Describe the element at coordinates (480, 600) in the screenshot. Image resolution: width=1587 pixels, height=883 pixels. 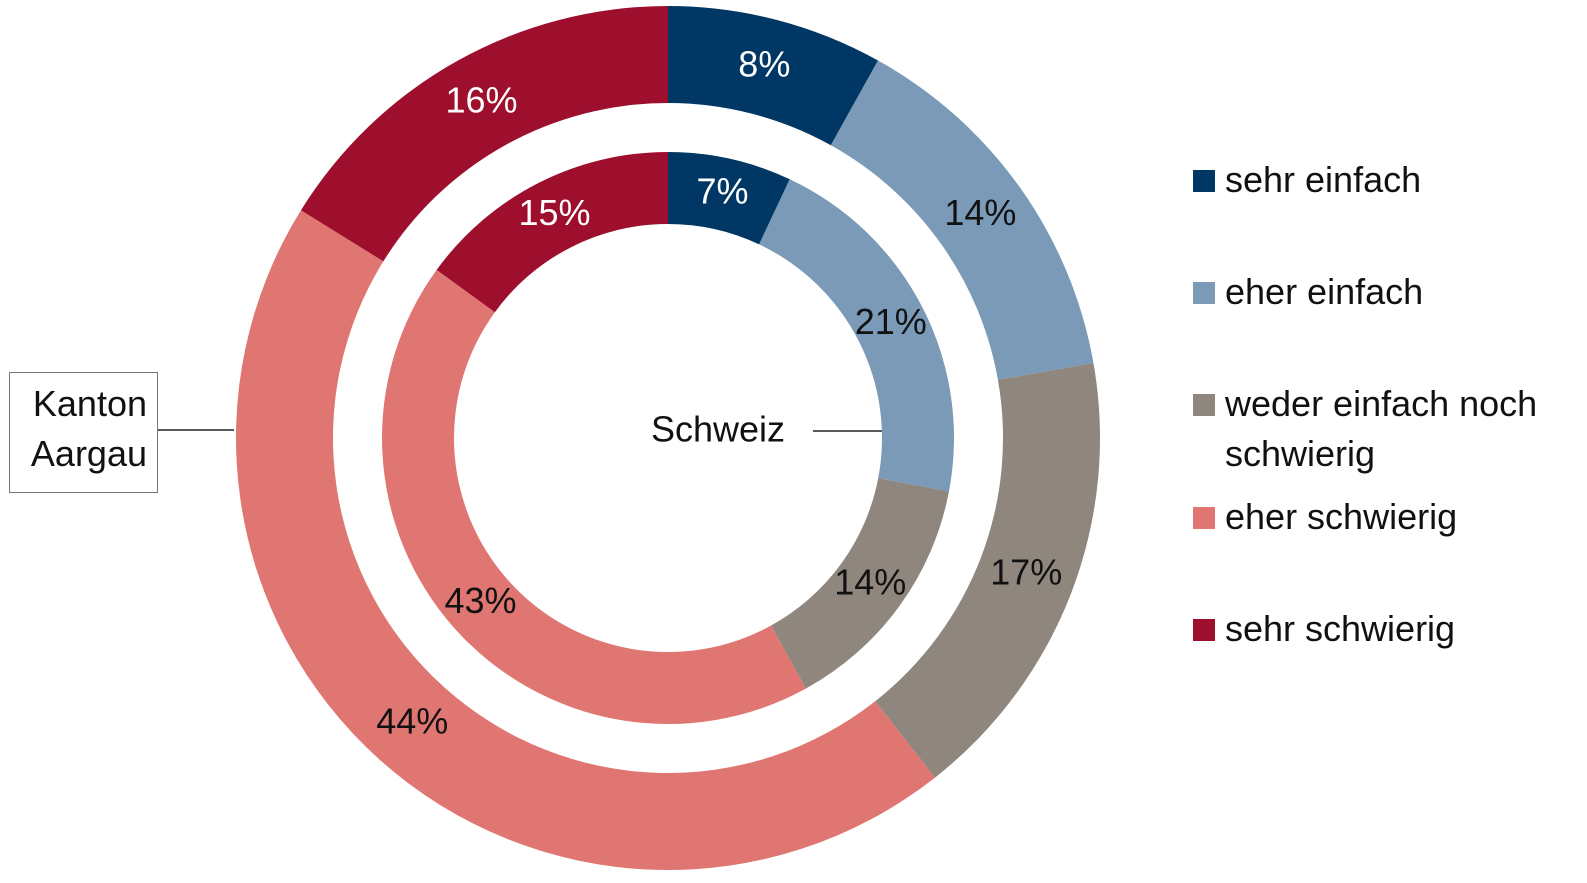
I see `data-label: 43%` at that location.